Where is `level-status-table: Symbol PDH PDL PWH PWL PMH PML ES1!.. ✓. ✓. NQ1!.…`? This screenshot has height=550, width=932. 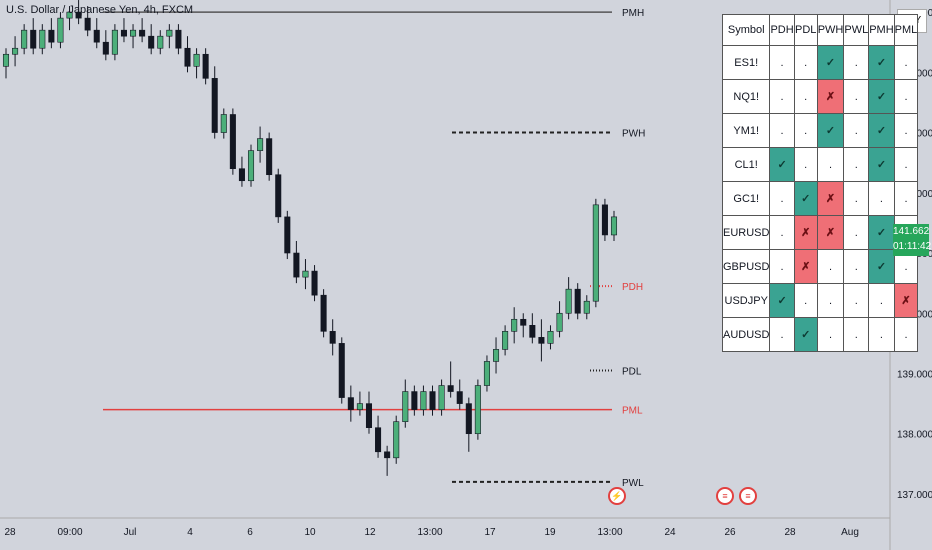
level-status-table: Symbol PDH PDL PWH PWL PMH PML ES1!.. ✓. ✓. NQ1!.… is located at coordinates (820, 183).